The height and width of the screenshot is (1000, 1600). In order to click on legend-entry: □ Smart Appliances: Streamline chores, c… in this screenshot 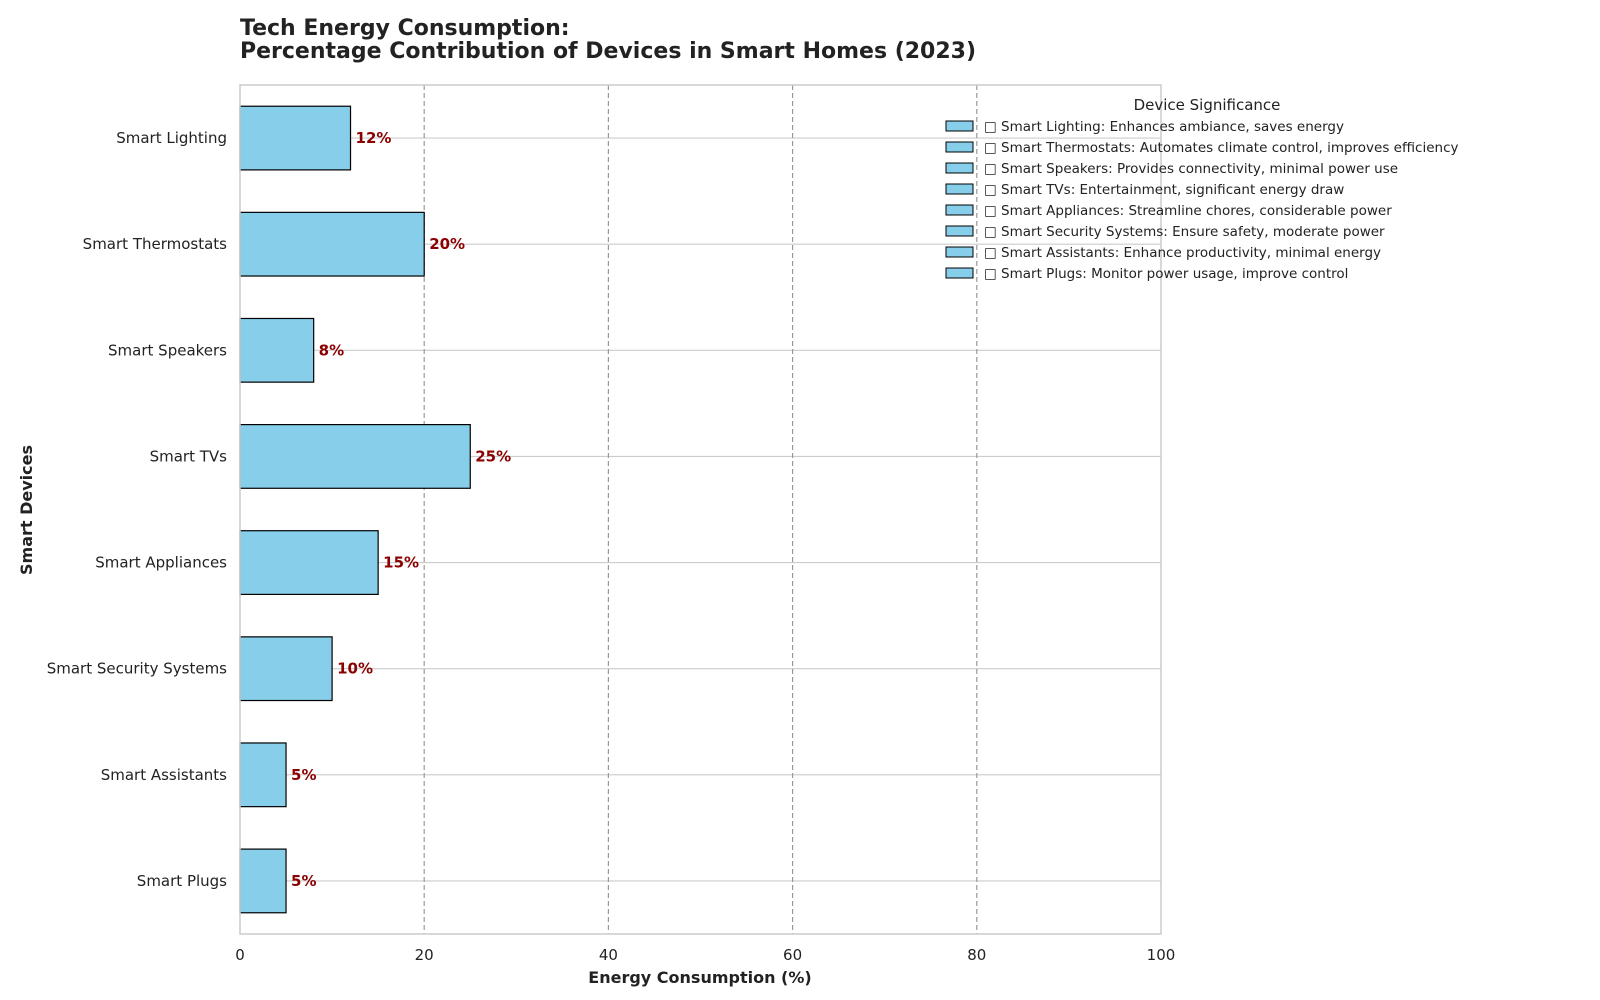, I will do `click(1188, 211)`.